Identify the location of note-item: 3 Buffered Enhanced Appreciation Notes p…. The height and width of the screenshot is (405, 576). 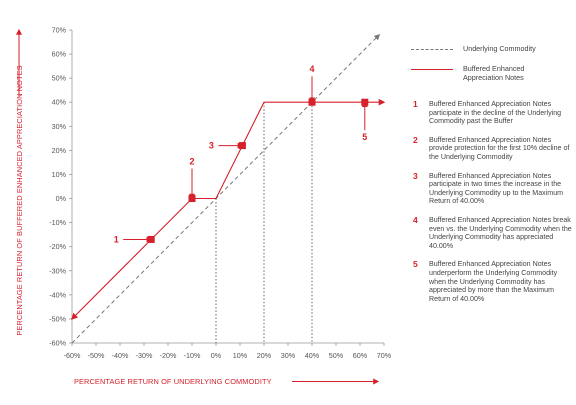
(492, 188).